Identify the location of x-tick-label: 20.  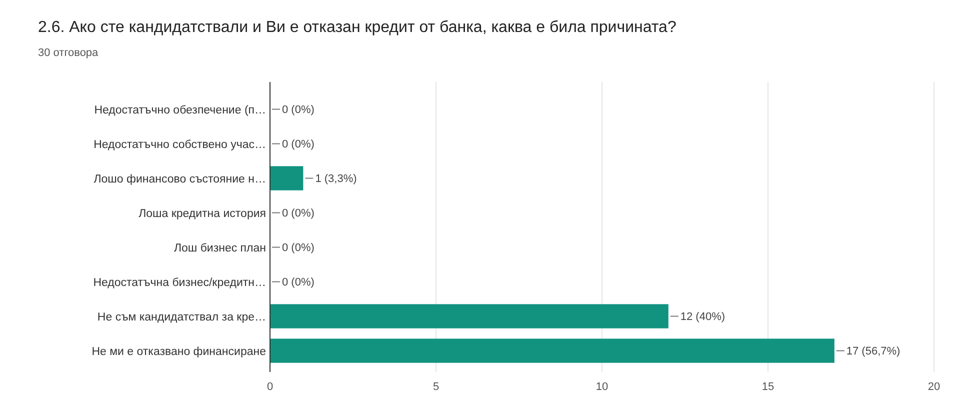
(934, 387).